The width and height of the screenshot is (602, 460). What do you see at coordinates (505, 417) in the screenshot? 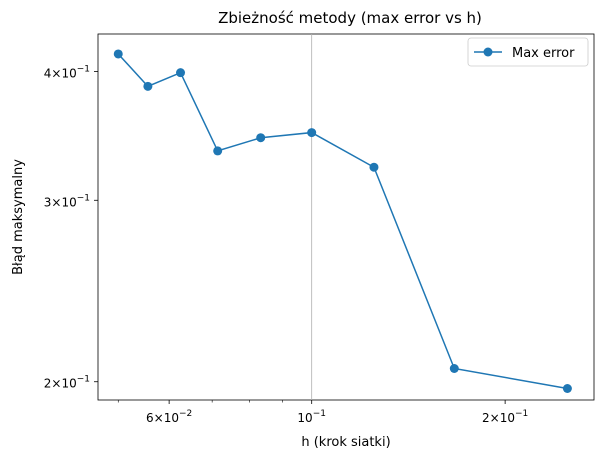
I see `x-tick-label: 2×10⁻¹` at bounding box center [505, 417].